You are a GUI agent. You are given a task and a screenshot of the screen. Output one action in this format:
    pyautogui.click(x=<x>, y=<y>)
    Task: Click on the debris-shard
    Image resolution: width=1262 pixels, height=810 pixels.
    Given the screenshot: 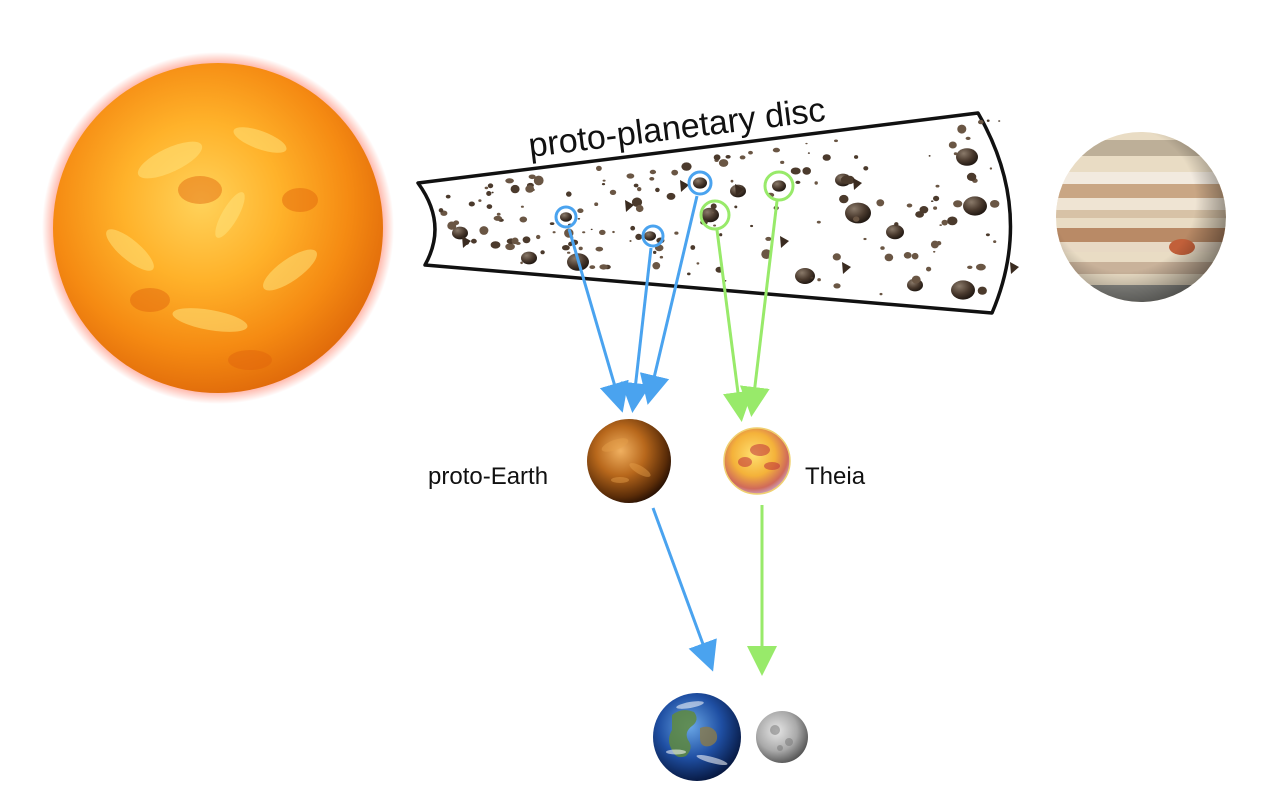 What is the action you would take?
    pyautogui.click(x=1014, y=268)
    